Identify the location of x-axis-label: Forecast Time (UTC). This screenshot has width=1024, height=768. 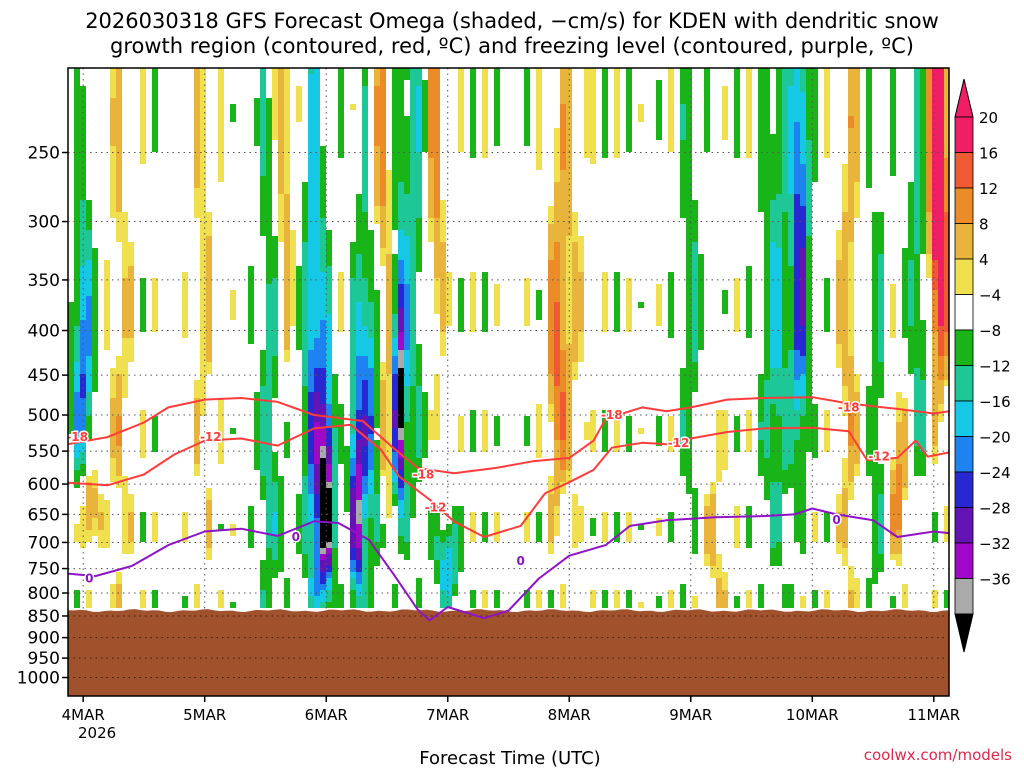
(509, 758).